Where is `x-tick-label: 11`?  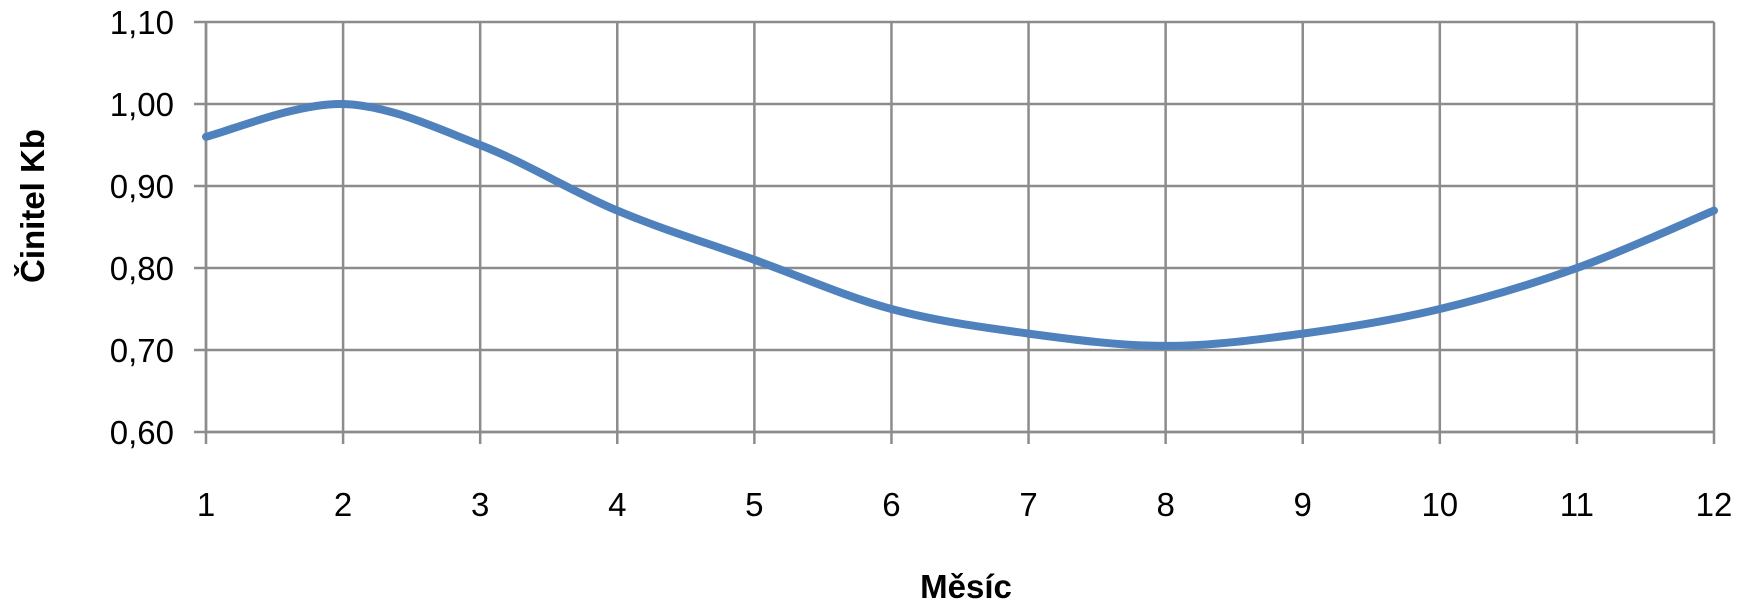
x-tick-label: 11 is located at coordinates (1577, 504).